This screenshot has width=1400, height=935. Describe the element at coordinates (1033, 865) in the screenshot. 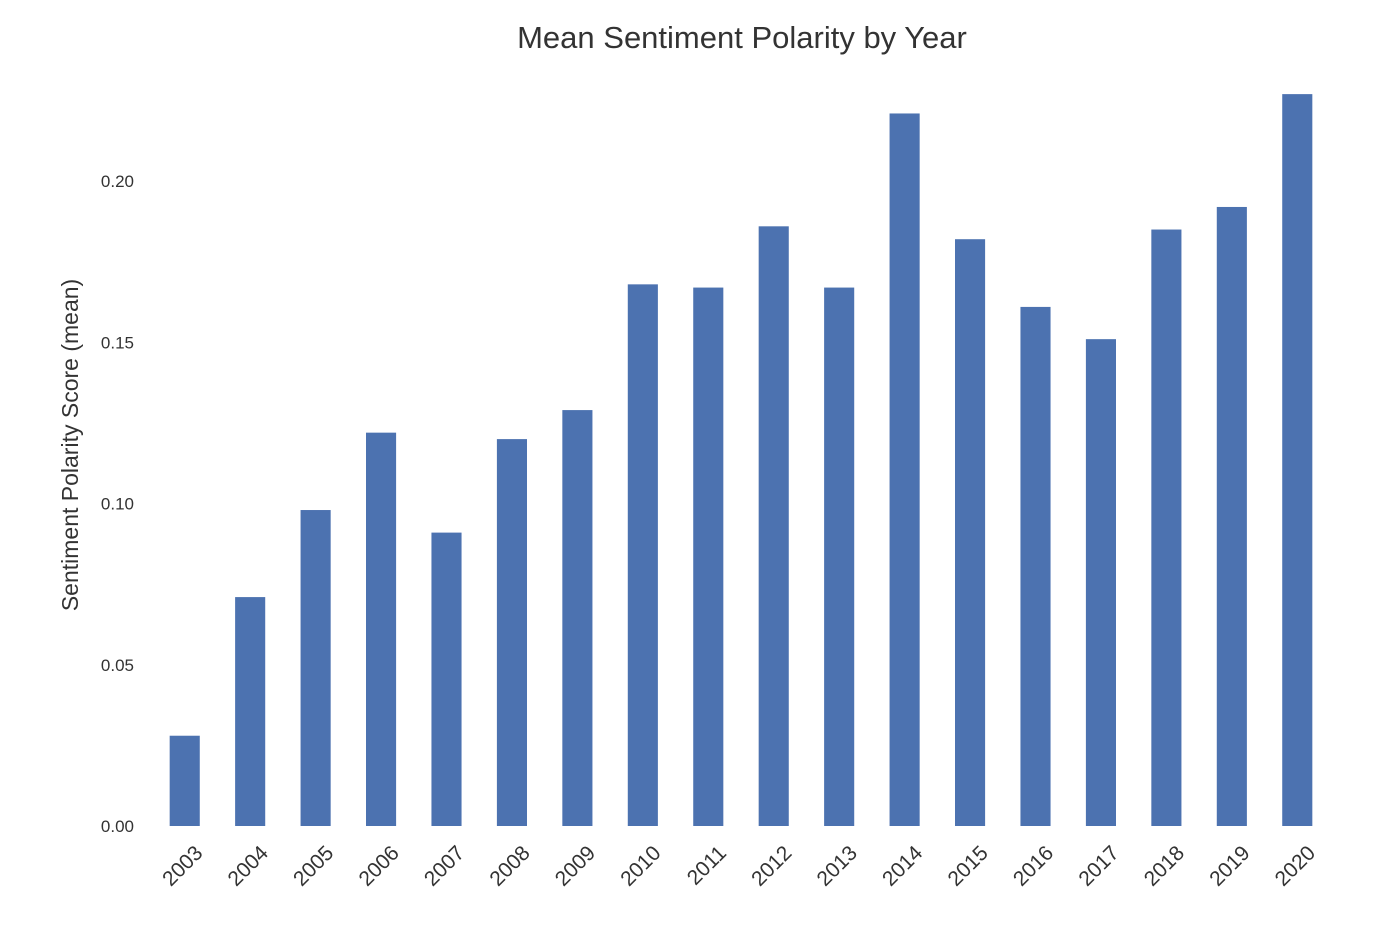

I see `x-tick-label: 2016` at that location.